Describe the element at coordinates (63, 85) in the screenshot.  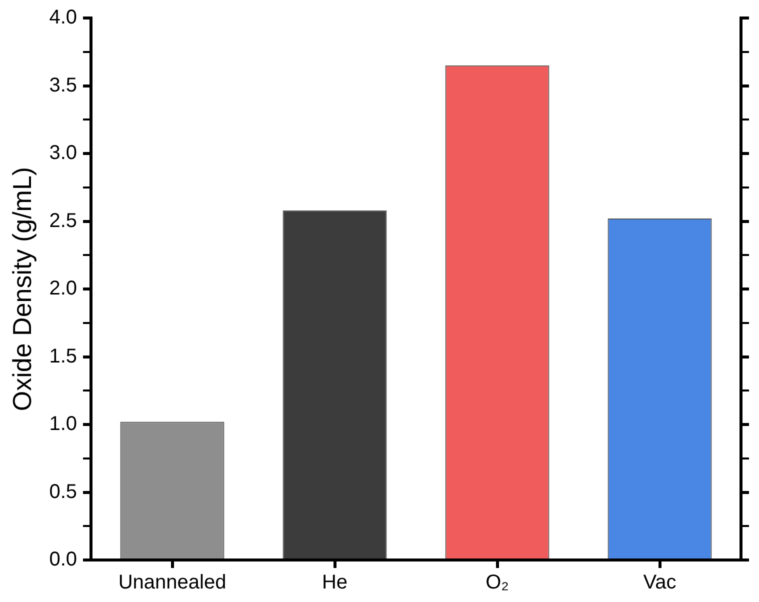
I see `y-tick-label: 3.5` at that location.